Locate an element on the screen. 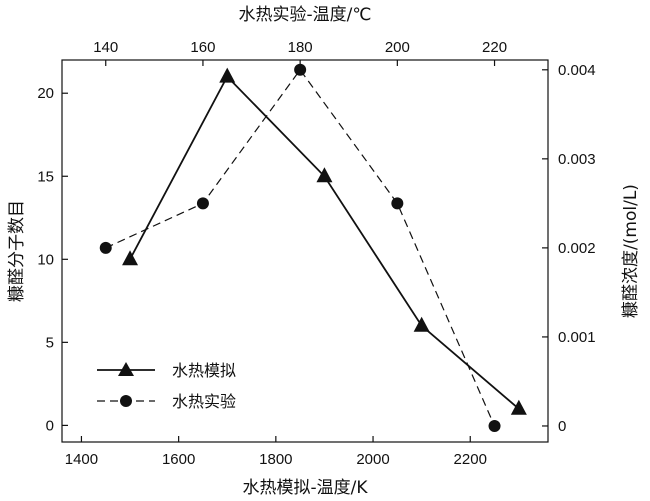 Image resolution: width=650 pixels, height=501 pixels. x-bottom-tick-label: 2200 is located at coordinates (470, 459).